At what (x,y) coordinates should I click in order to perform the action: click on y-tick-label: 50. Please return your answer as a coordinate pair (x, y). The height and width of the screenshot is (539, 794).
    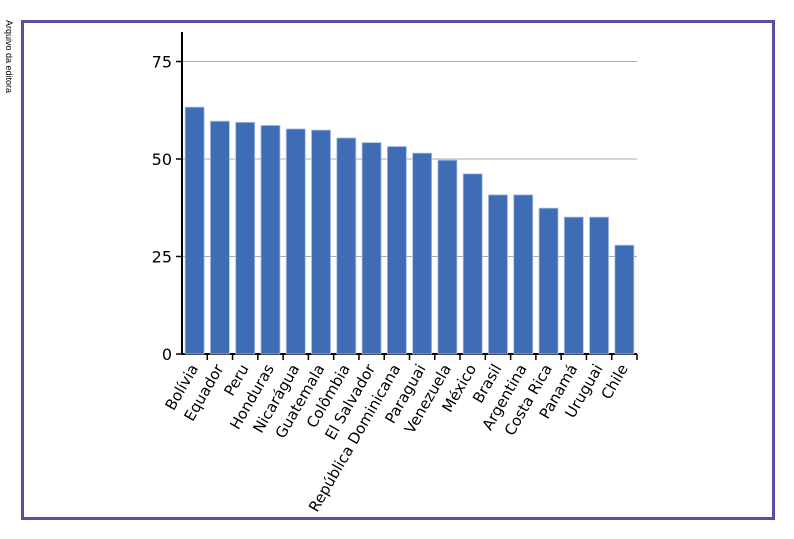
    Looking at the image, I should click on (162, 159).